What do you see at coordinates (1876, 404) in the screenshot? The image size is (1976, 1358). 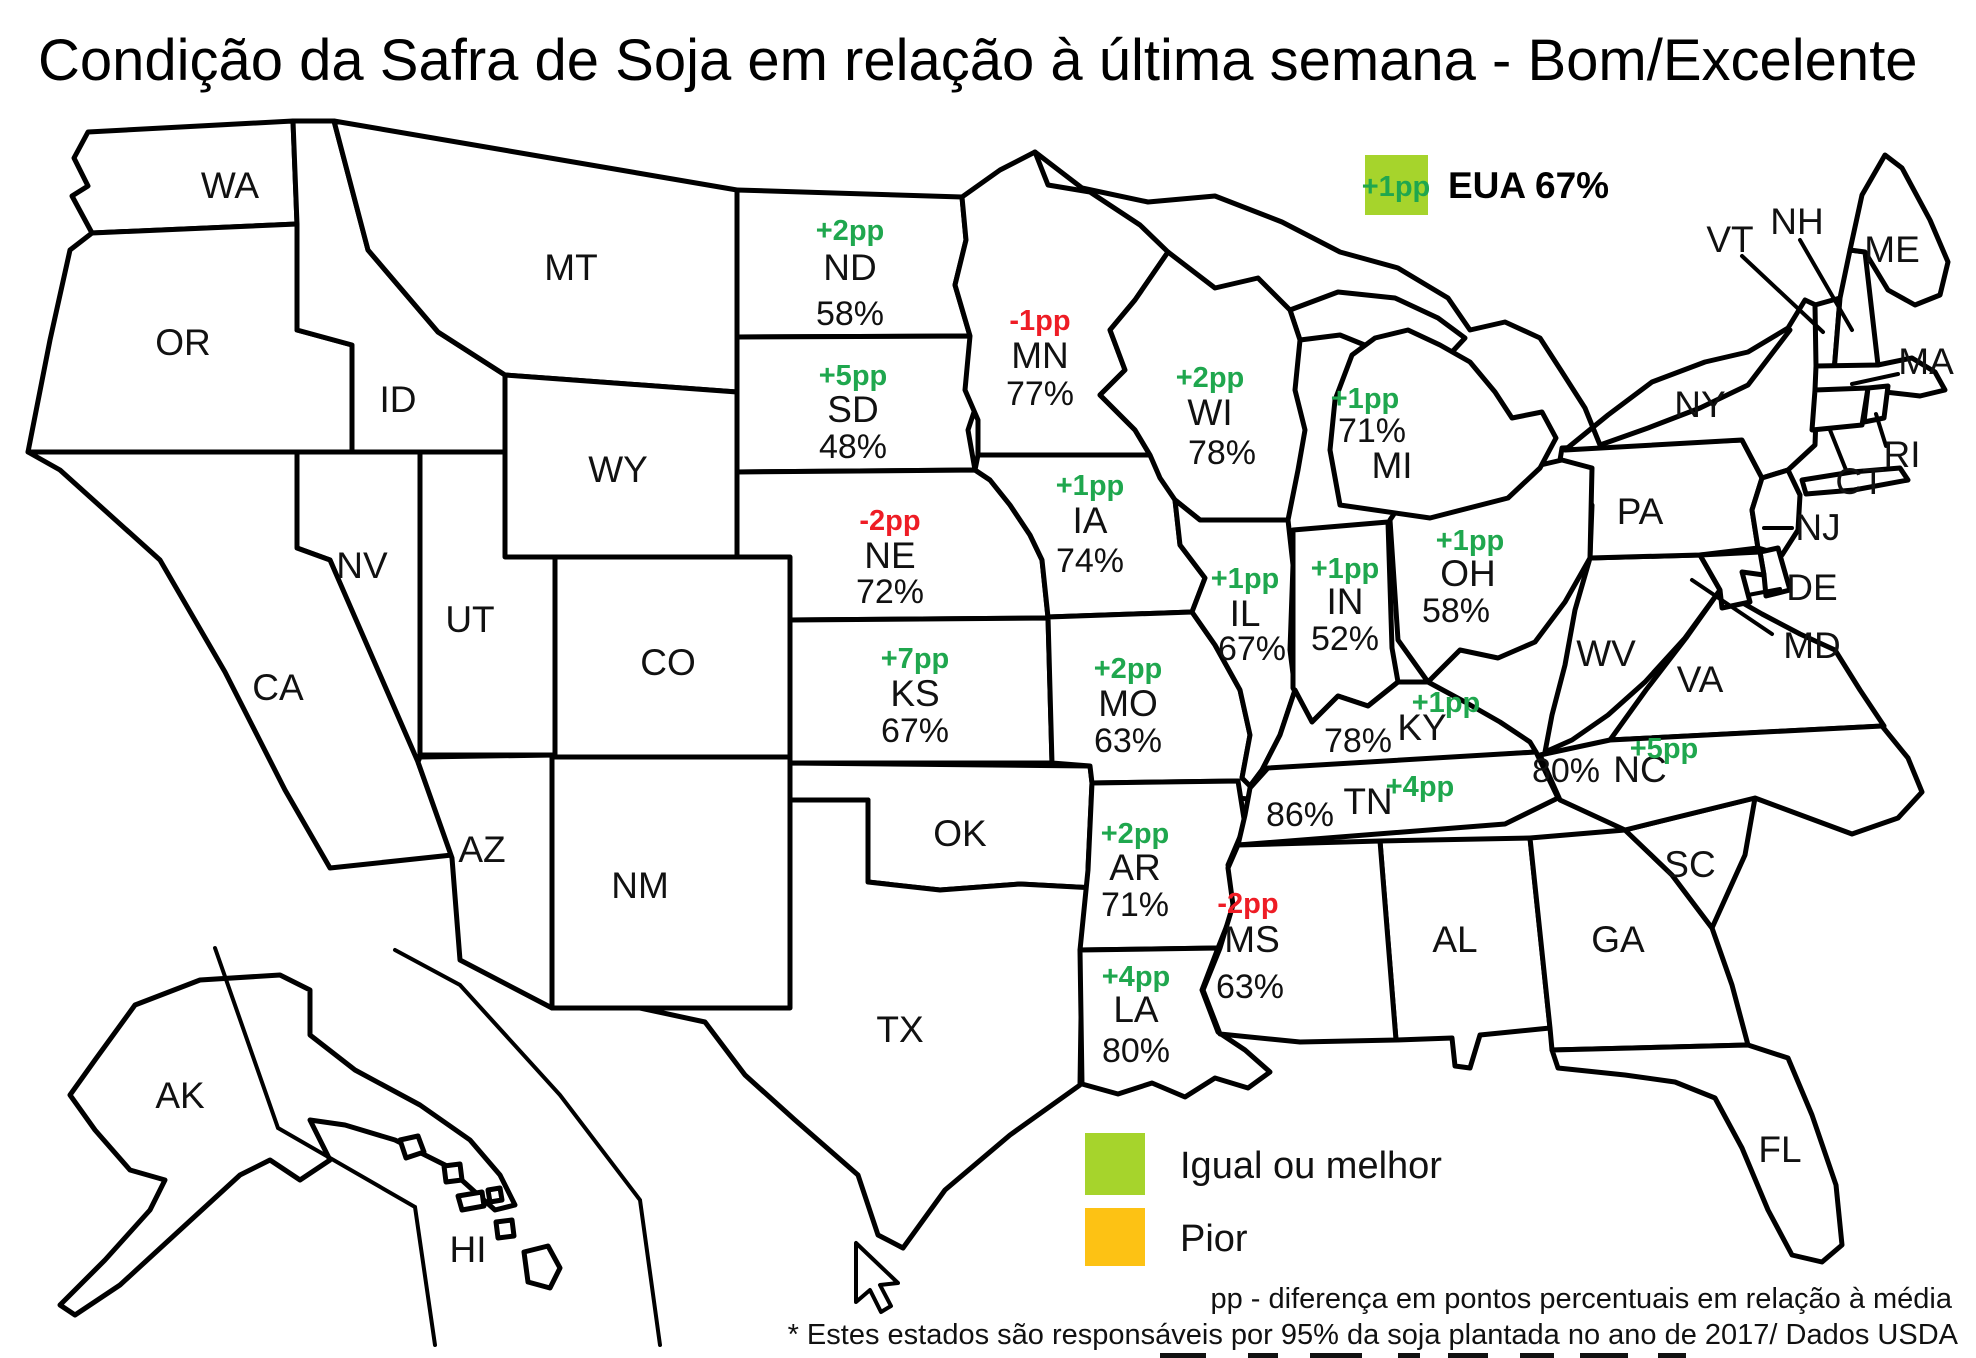 I see `state-ri-shape` at bounding box center [1876, 404].